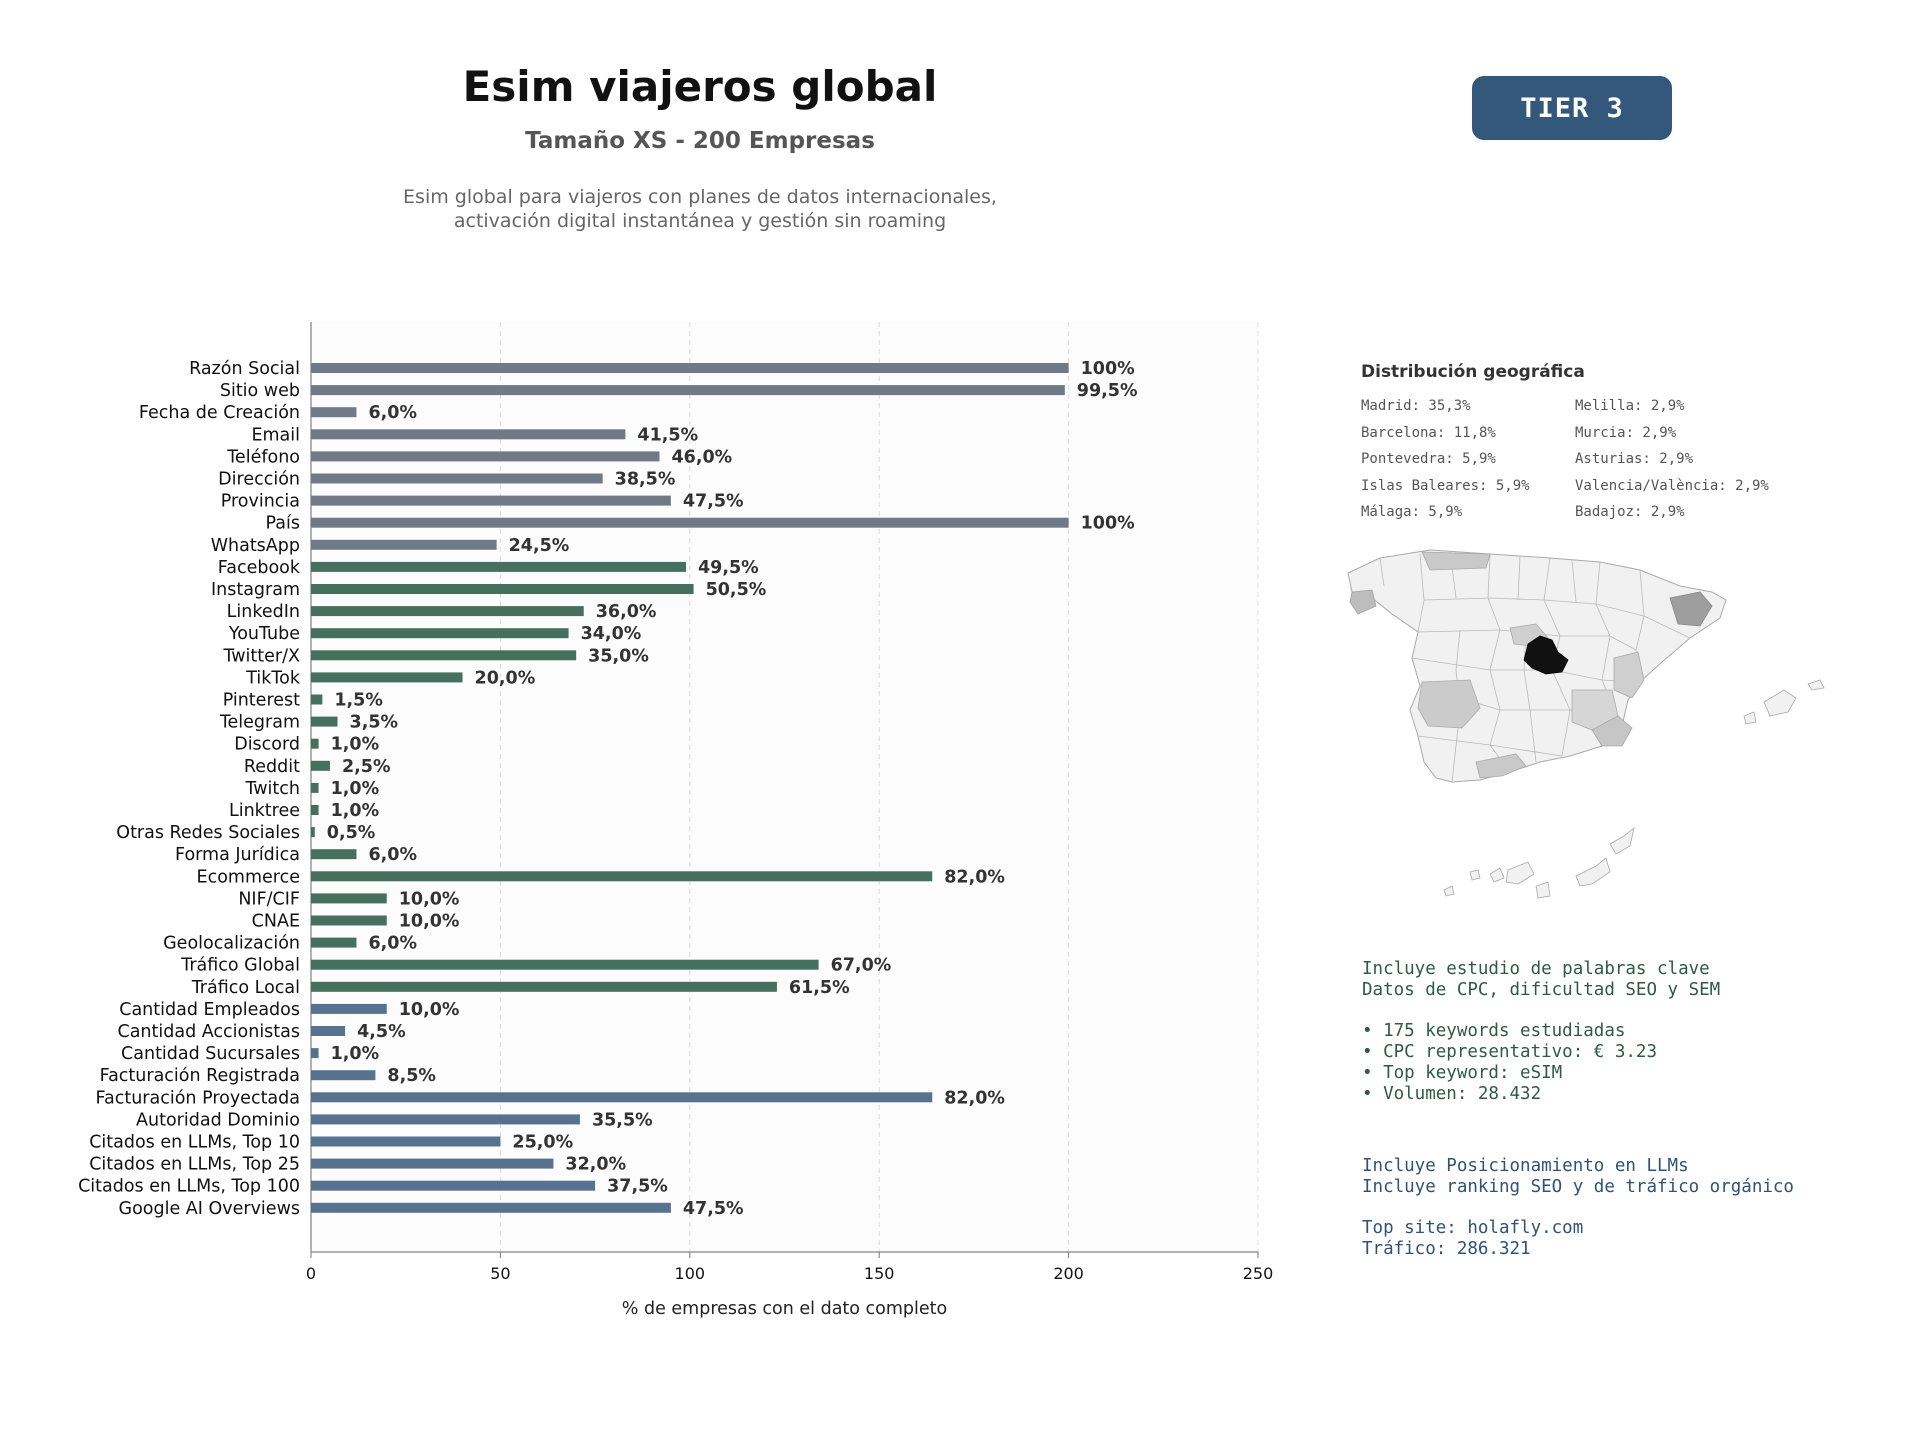  I want to click on barcelona-region, so click(1691, 609).